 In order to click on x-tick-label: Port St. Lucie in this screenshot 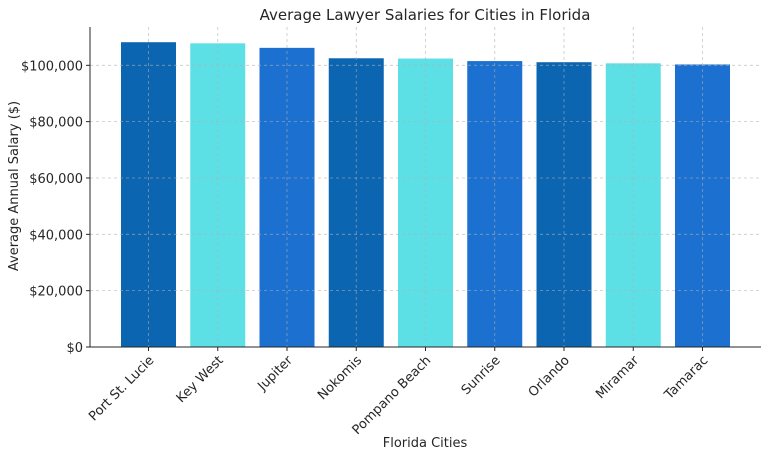, I will do `click(121, 388)`.